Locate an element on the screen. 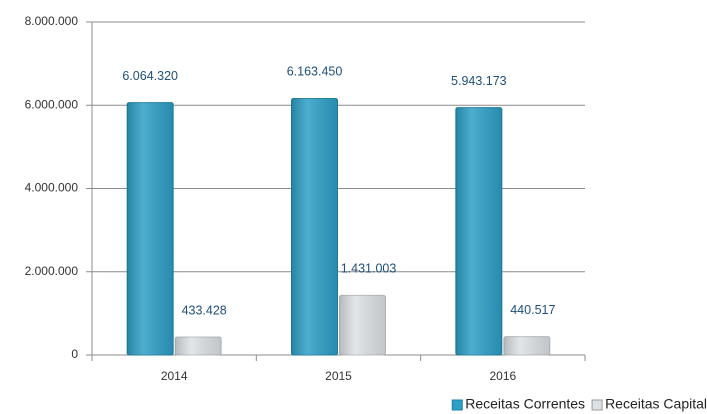 Image resolution: width=707 pixels, height=414 pixels. legend-label: Receitas Correntes is located at coordinates (525, 404).